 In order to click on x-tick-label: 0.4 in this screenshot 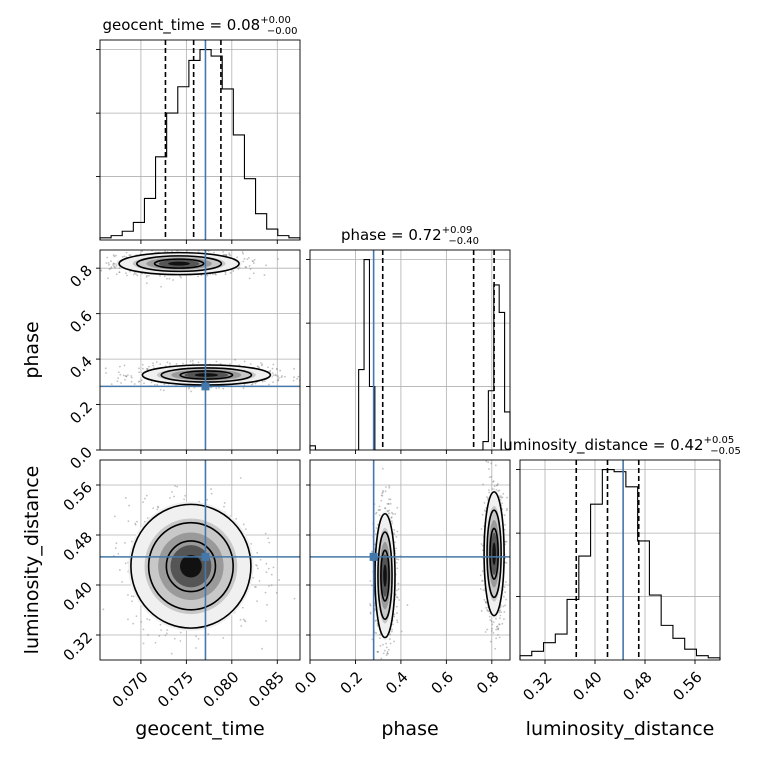, I will do `click(397, 683)`.